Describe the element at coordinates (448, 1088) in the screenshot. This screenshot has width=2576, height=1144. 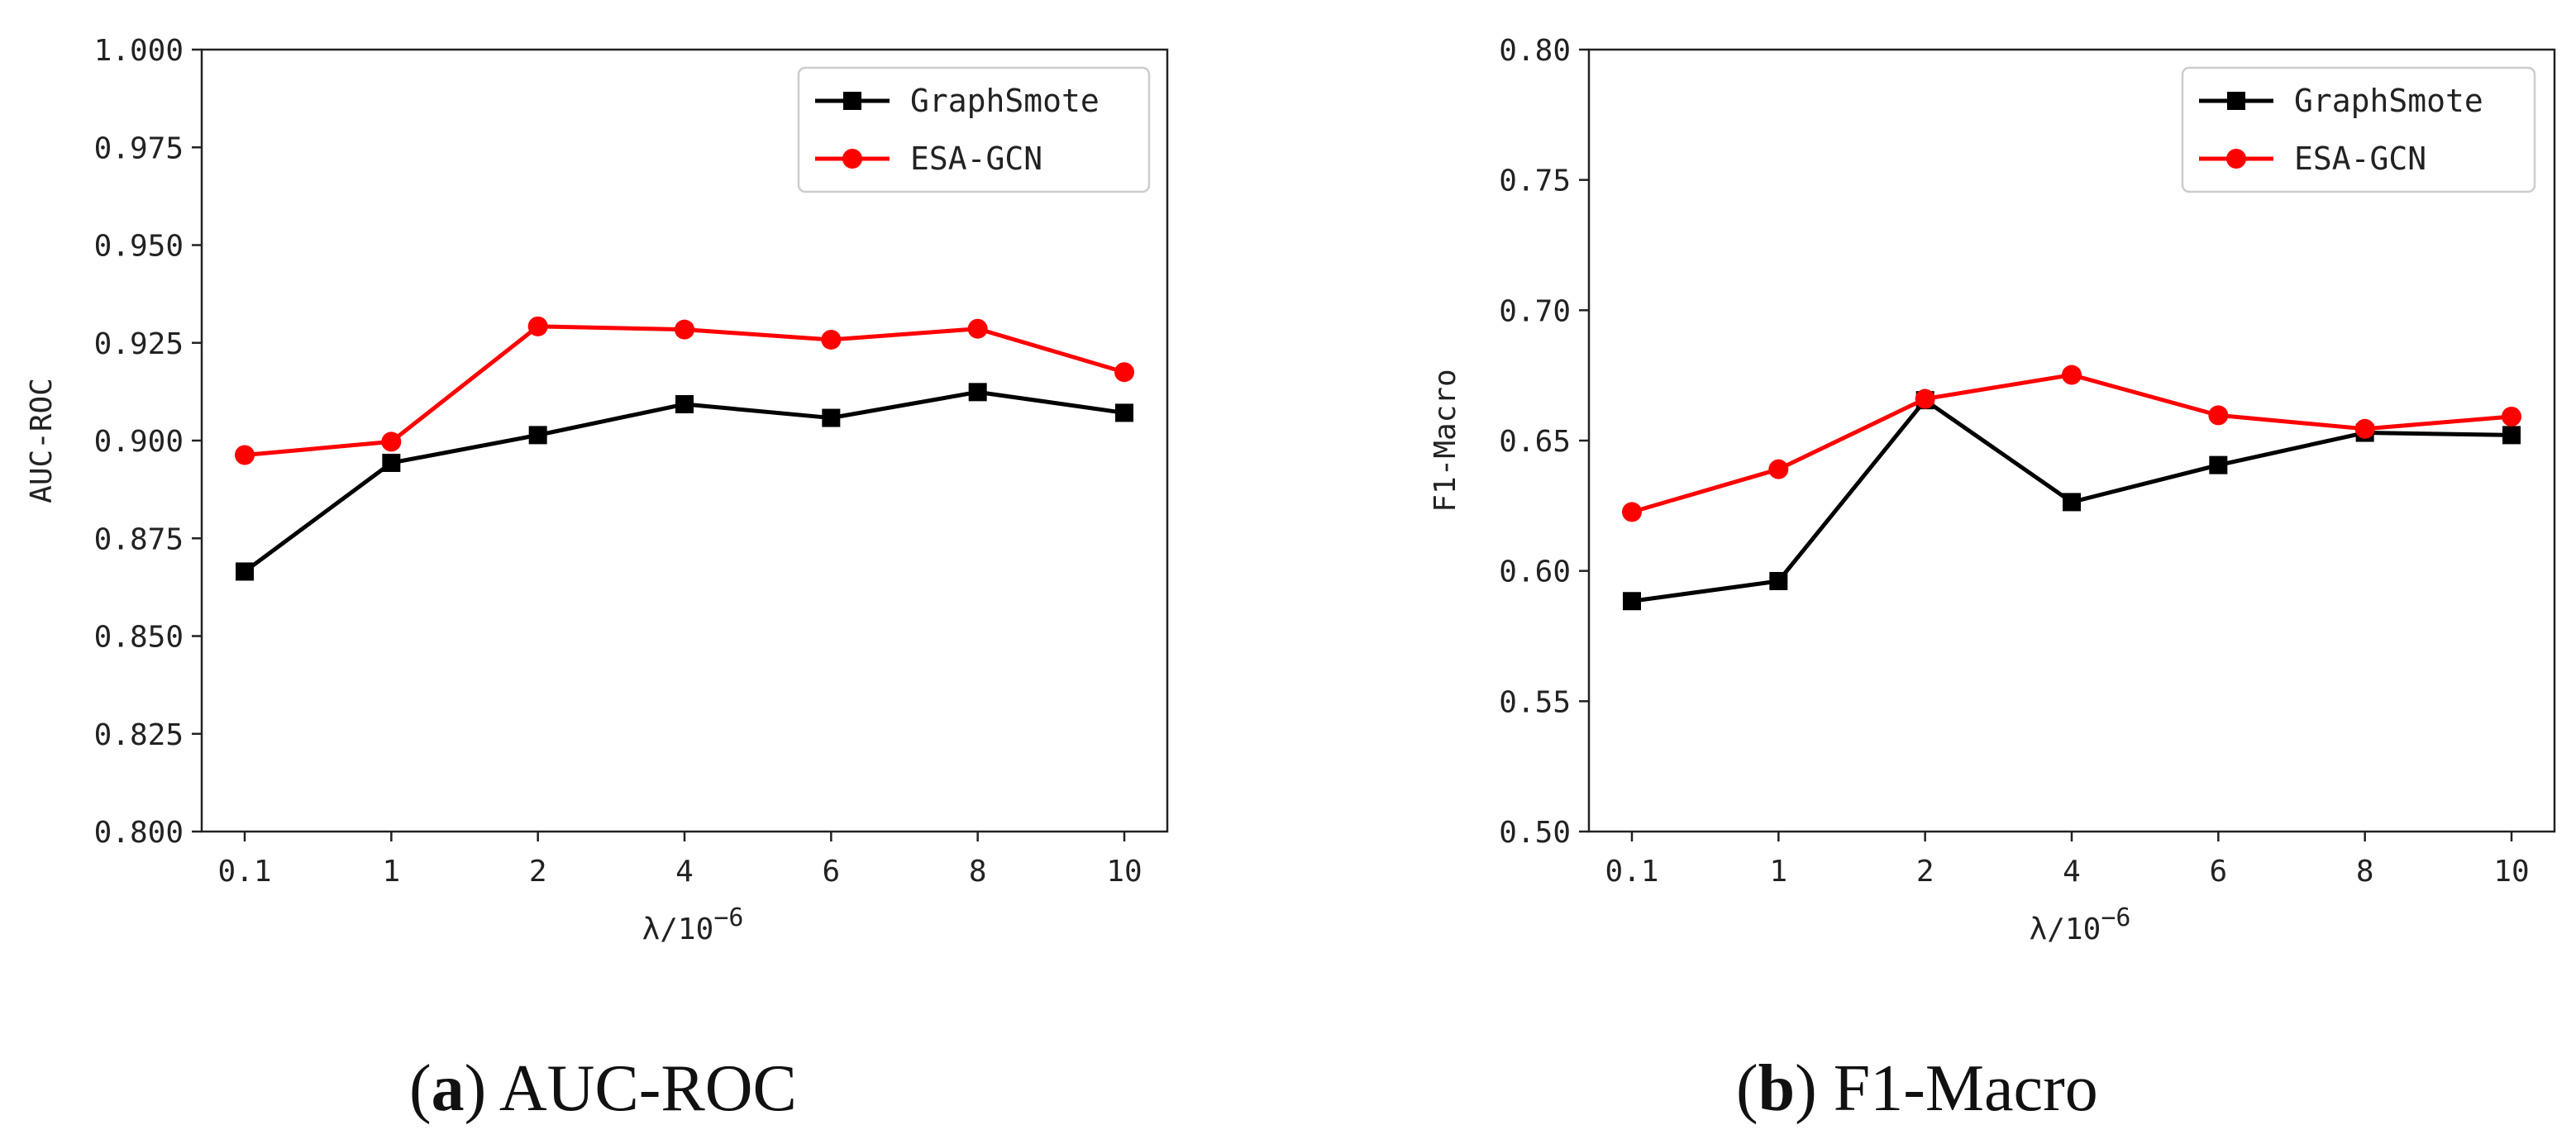
I see `caption-a-letter: a` at that location.